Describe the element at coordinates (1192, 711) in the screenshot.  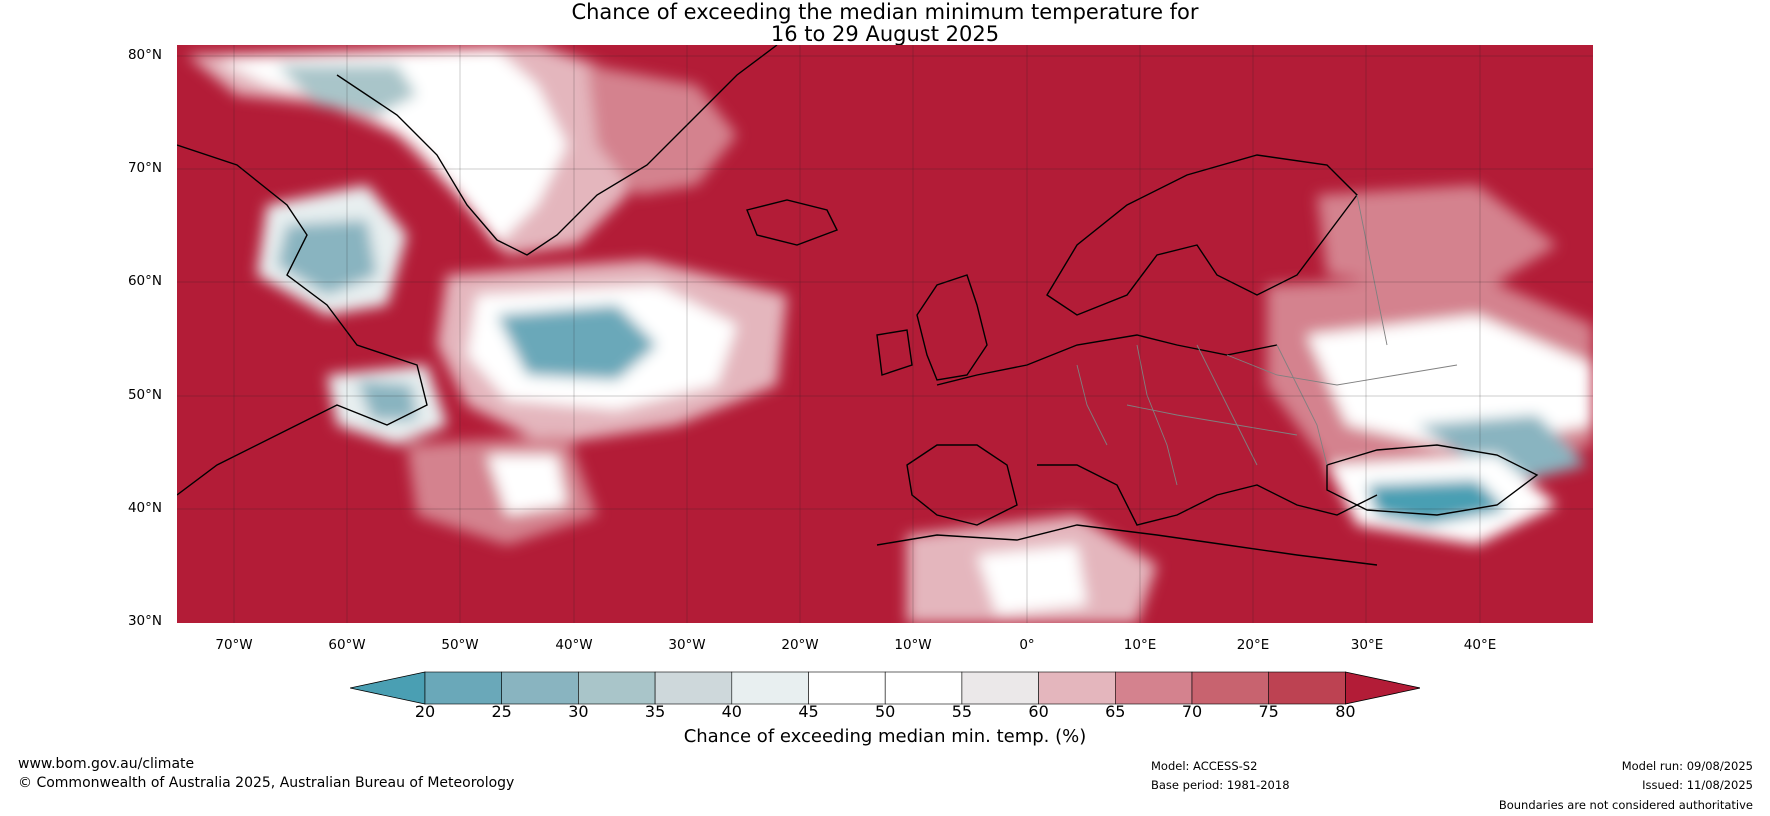
I see `colorbar-tick-label: 70` at that location.